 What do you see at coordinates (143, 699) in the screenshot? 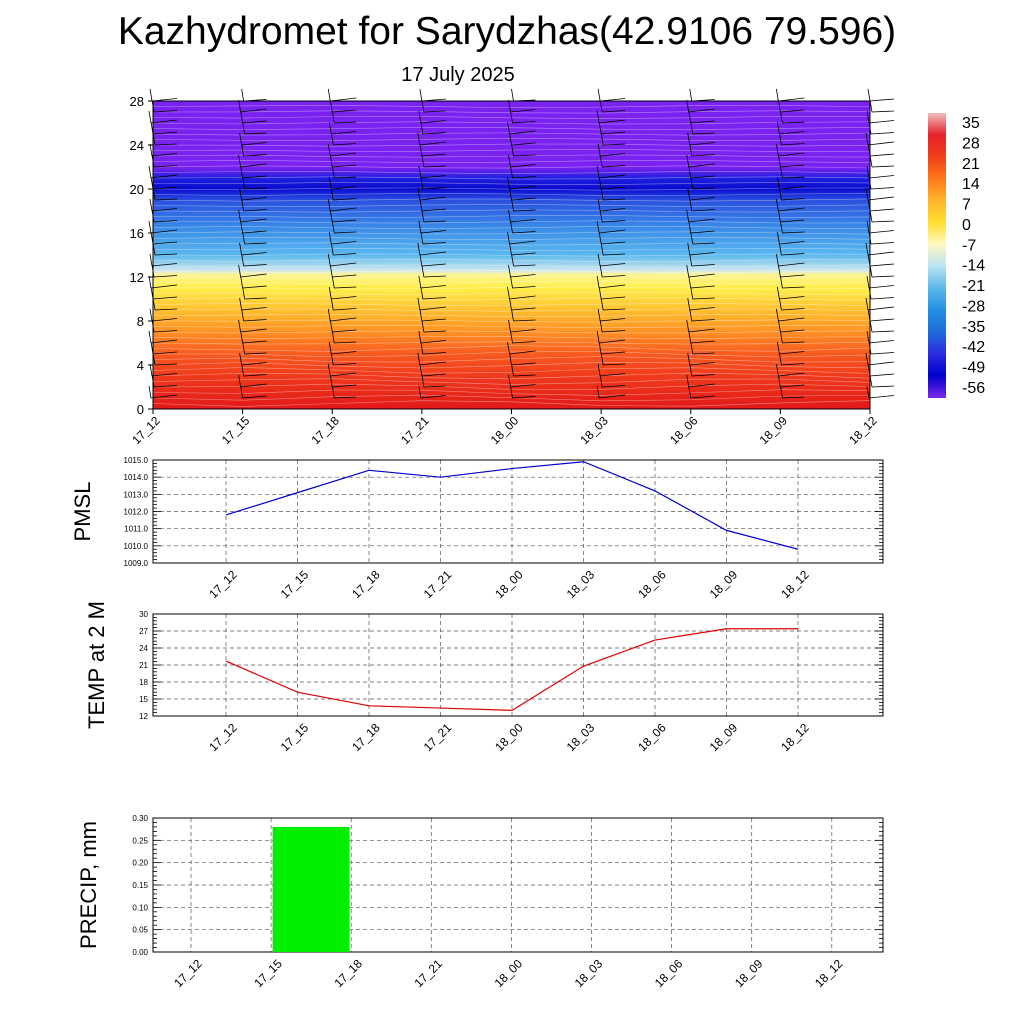
I see `y-tick-label: 15` at bounding box center [143, 699].